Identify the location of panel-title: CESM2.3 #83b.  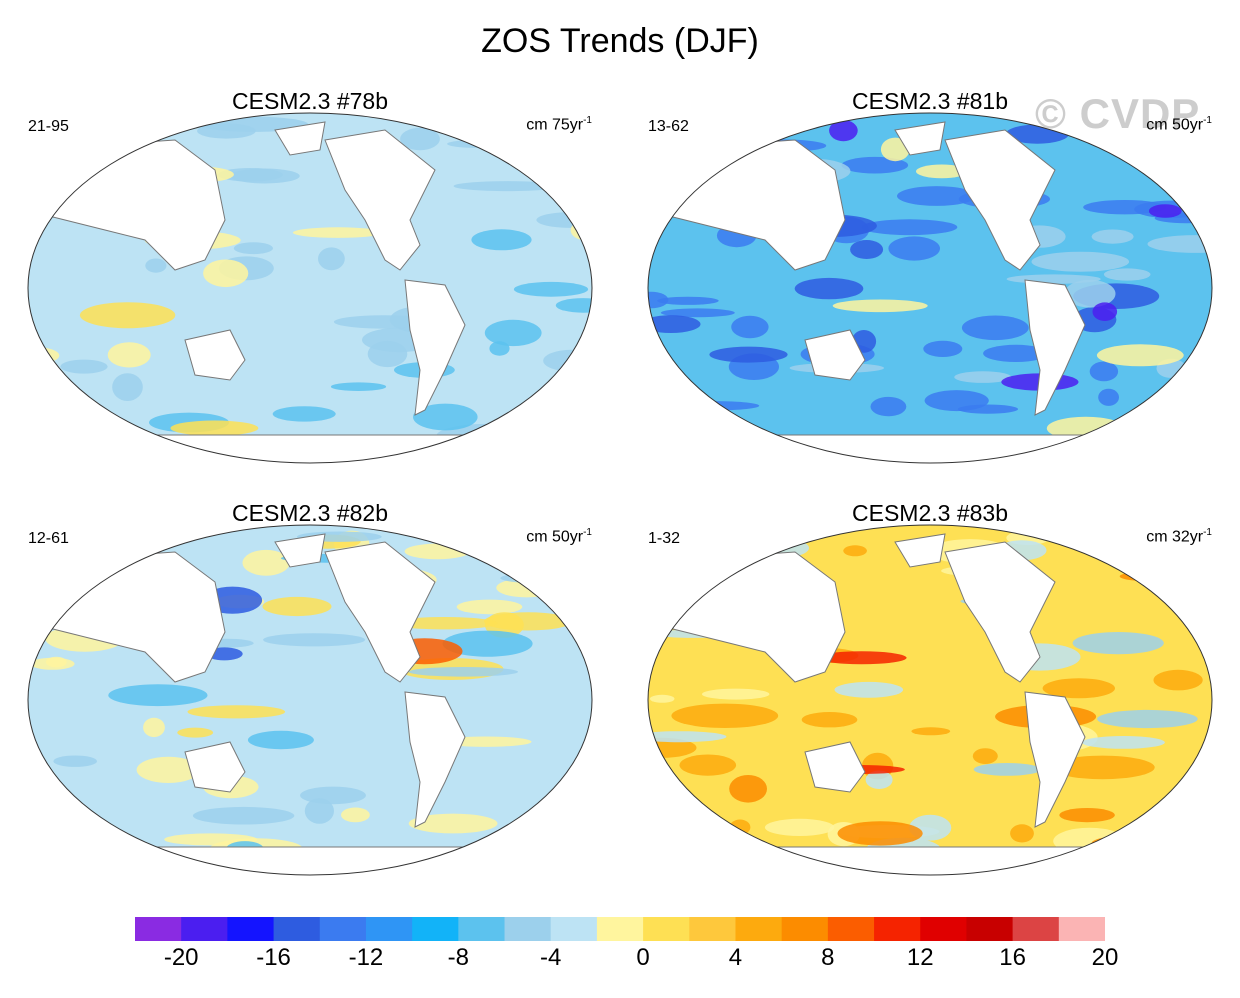
(930, 513).